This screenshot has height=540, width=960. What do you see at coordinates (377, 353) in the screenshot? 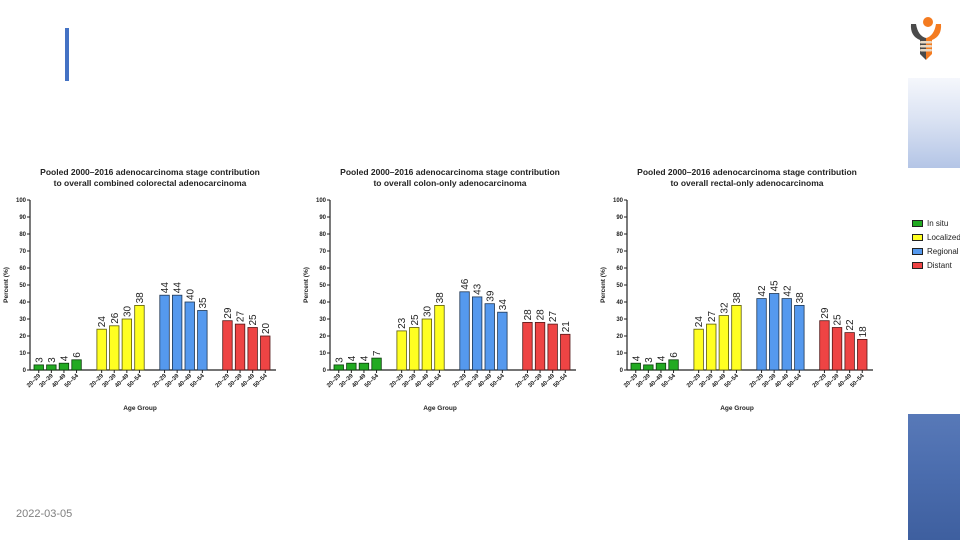
I see `data-label: 7` at bounding box center [377, 353].